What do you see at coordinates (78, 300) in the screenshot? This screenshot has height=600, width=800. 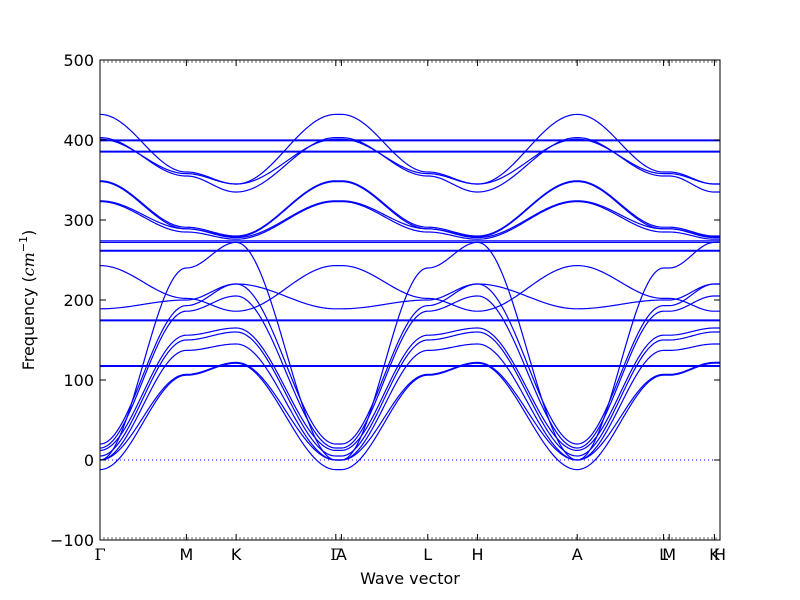 I see `y-tick-label: 200` at bounding box center [78, 300].